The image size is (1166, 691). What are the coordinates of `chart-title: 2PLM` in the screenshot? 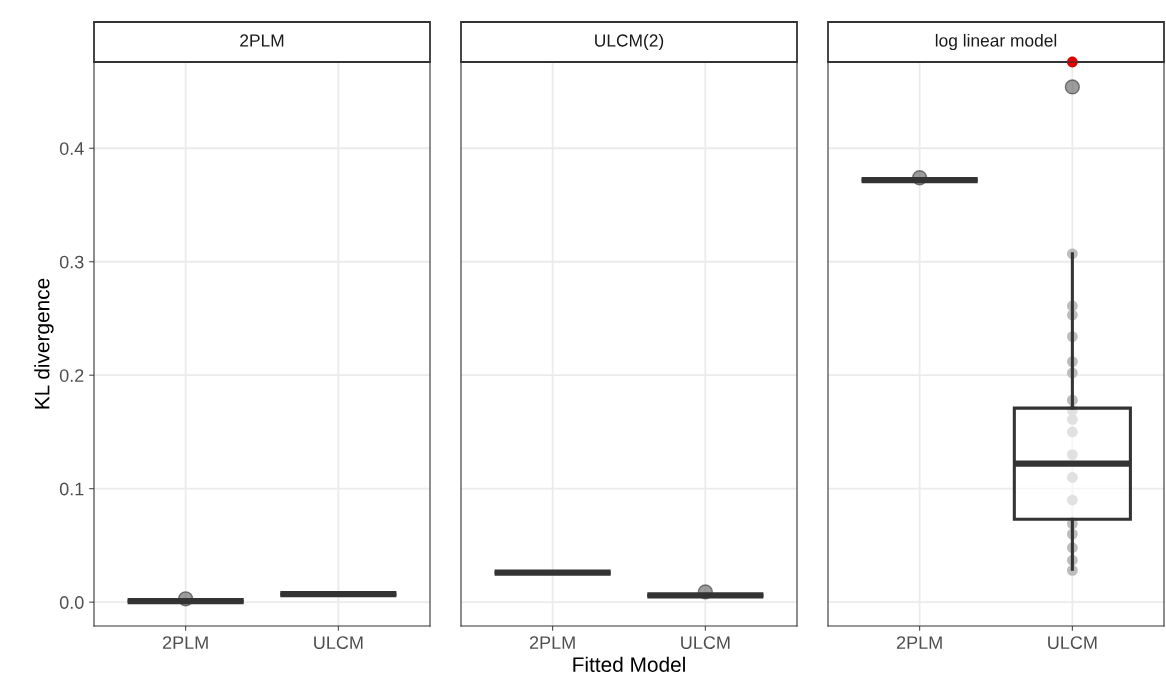 It's located at (262, 40).